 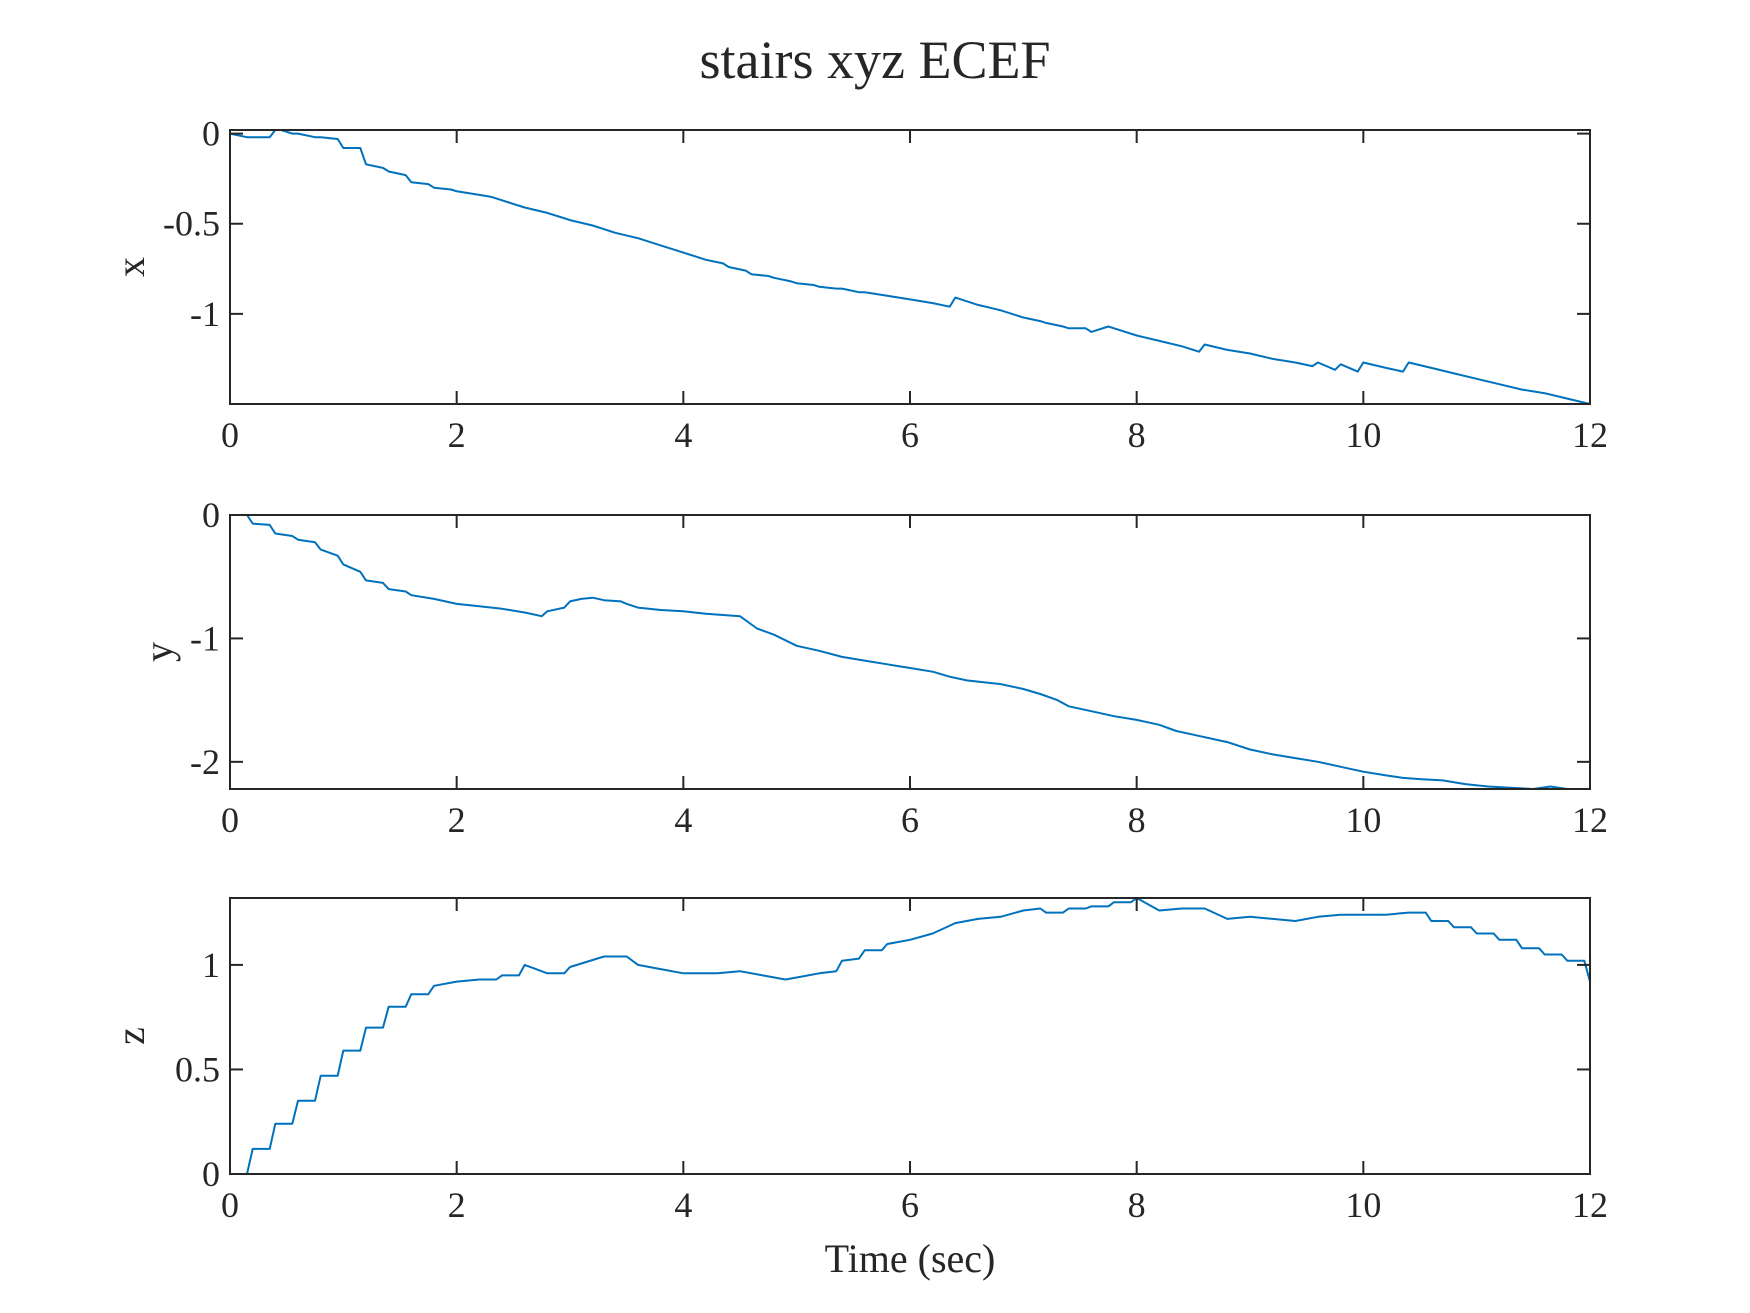 I want to click on x-axis-label: Time (sec), so click(x=910, y=1258).